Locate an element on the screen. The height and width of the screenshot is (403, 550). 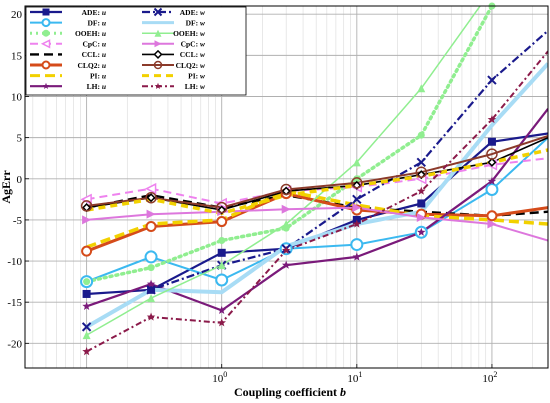
legend-label-lh-w: LH: w is located at coordinates (195, 86).